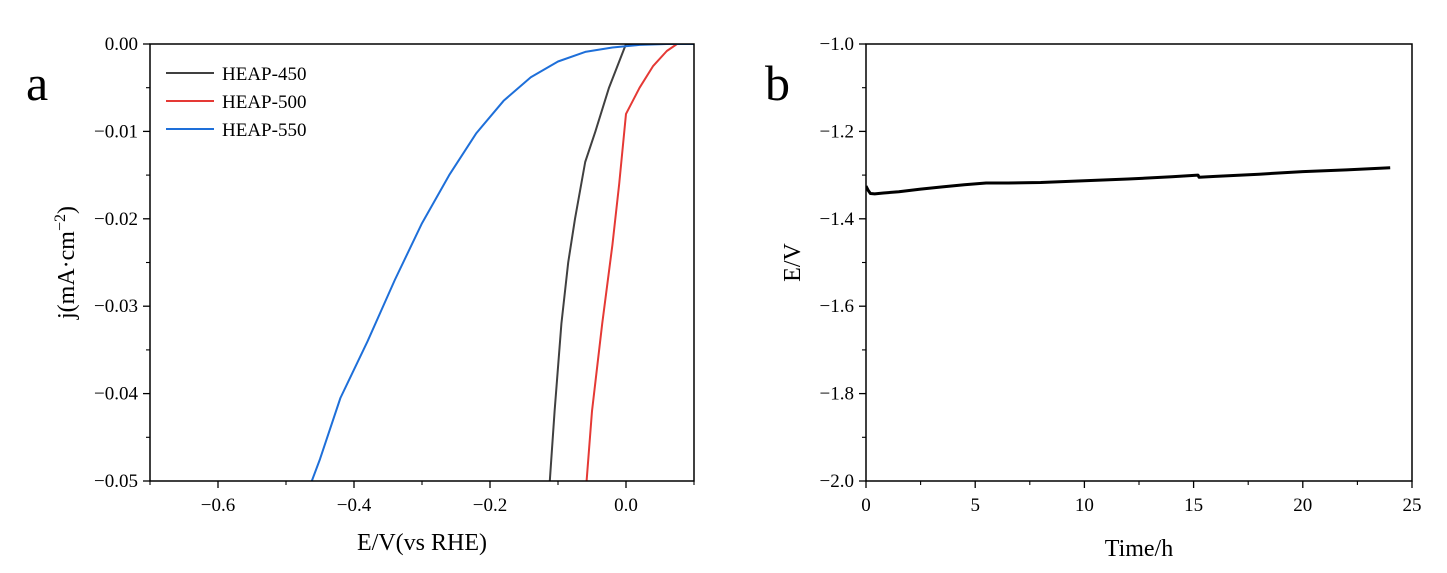  I want to click on y-tick-label: −1.6, so click(837, 306).